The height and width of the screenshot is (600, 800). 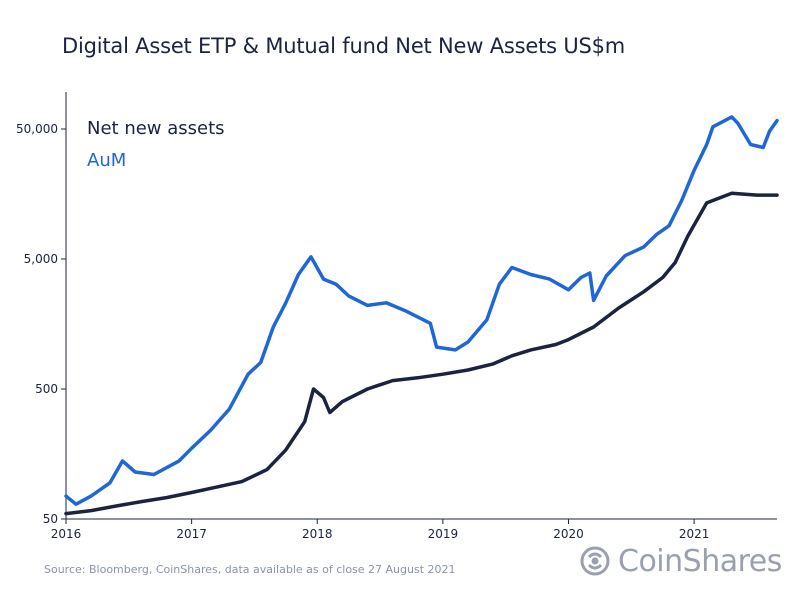 I want to click on y-tick-label: 5,000, so click(x=41, y=259).